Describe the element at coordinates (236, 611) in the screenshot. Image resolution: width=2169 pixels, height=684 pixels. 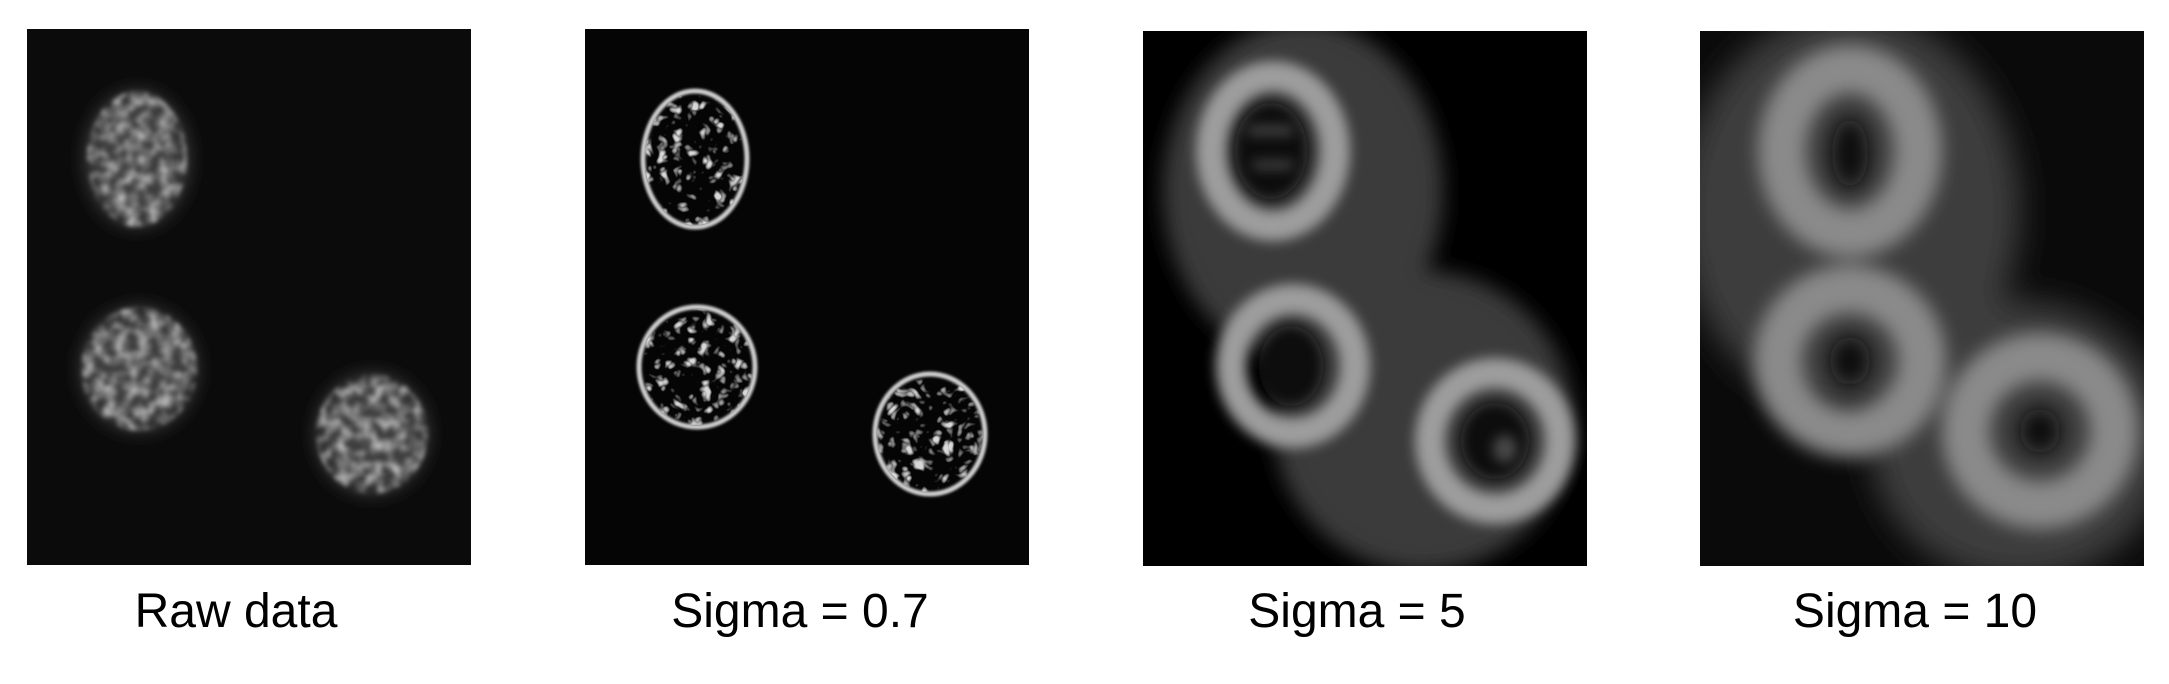
I see `caption-raw-data: Raw data` at that location.